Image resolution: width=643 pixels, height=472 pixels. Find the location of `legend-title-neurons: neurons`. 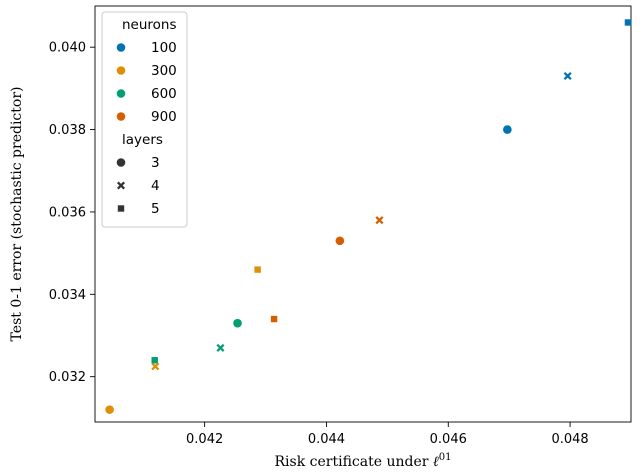

legend-title-neurons: neurons is located at coordinates (149, 25).